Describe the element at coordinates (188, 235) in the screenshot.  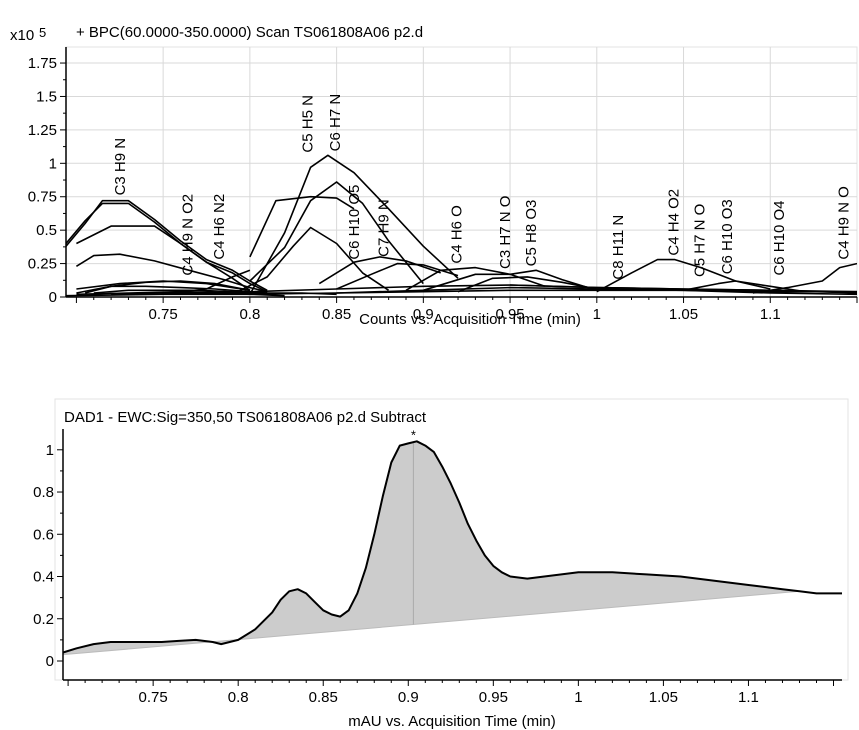
I see `compound-label: C4 H9 N O2` at that location.